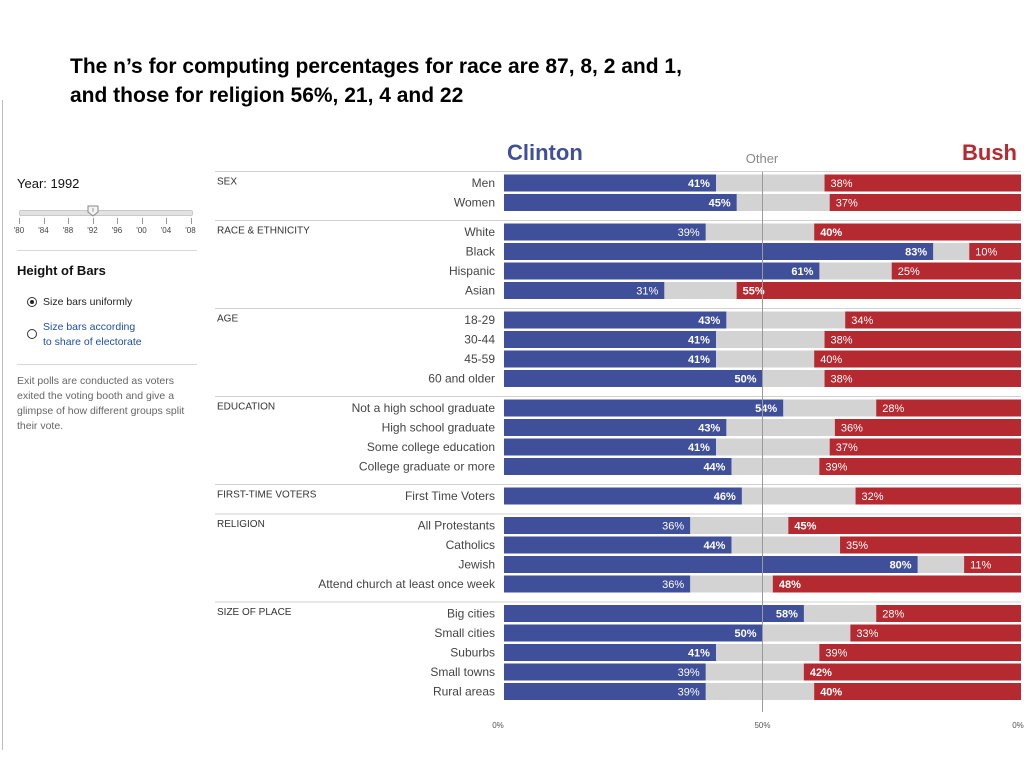 This screenshot has height=768, width=1024. What do you see at coordinates (472, 271) in the screenshot?
I see `row-label: Hispanic` at bounding box center [472, 271].